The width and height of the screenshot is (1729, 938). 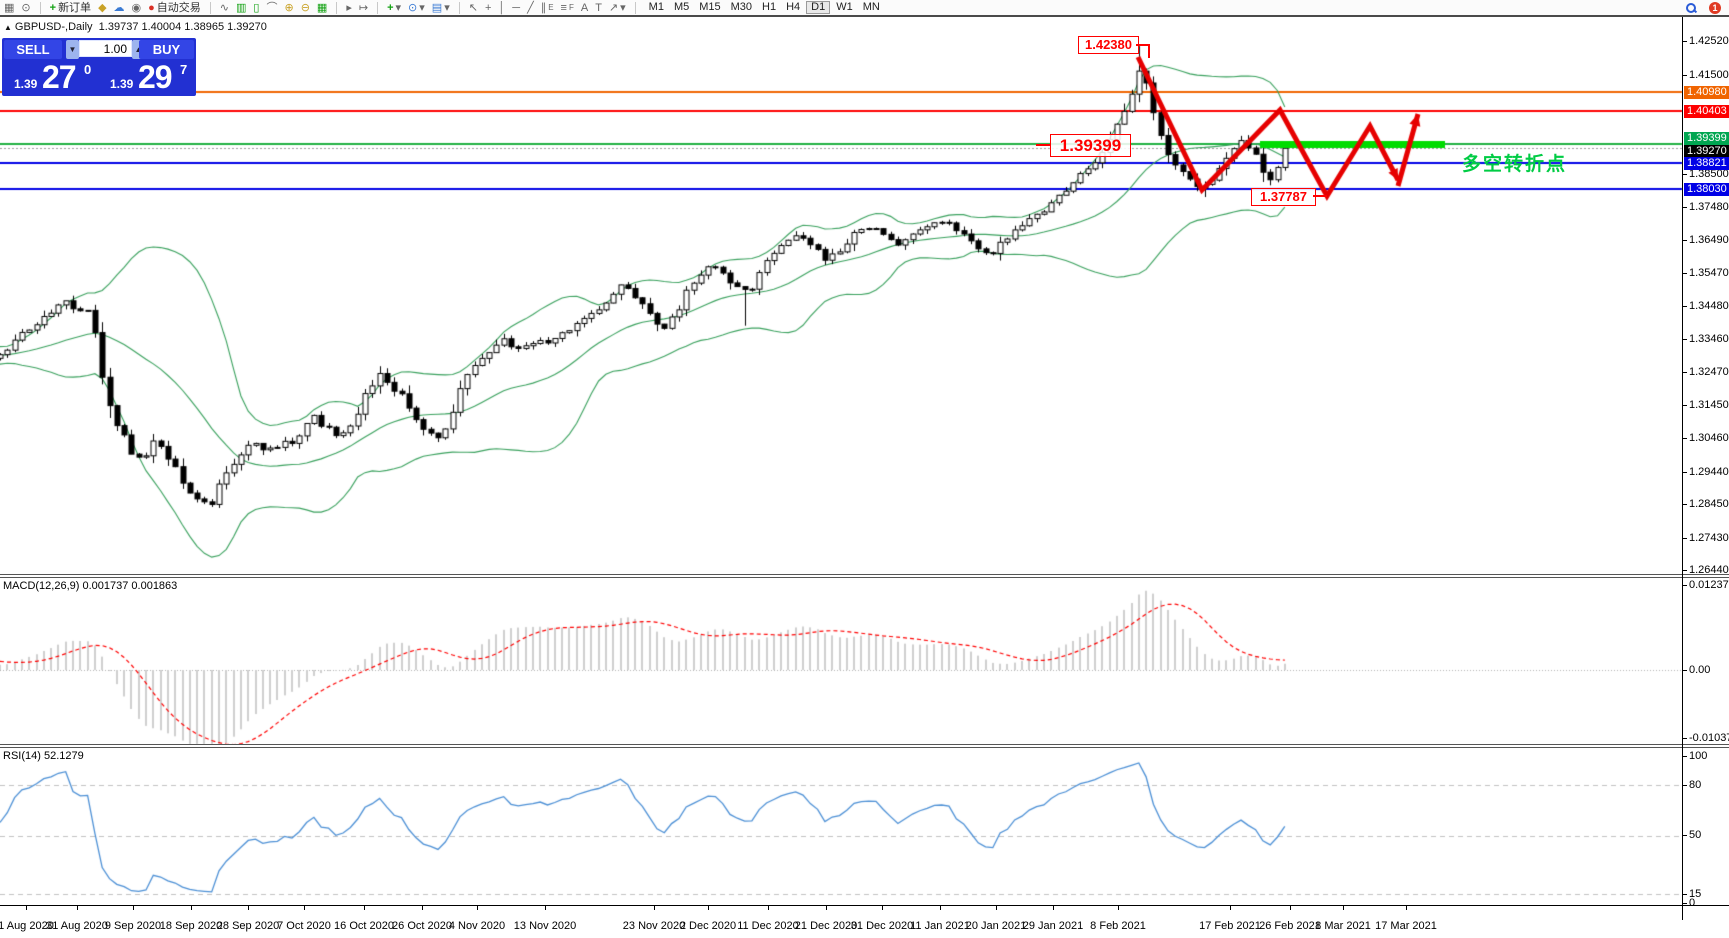 What do you see at coordinates (99, 67) in the screenshot?
I see `one-click-trading-panel: SELL ▼ 1.00 ▲ BUY 1.39 27 0 1.39 29 7` at bounding box center [99, 67].